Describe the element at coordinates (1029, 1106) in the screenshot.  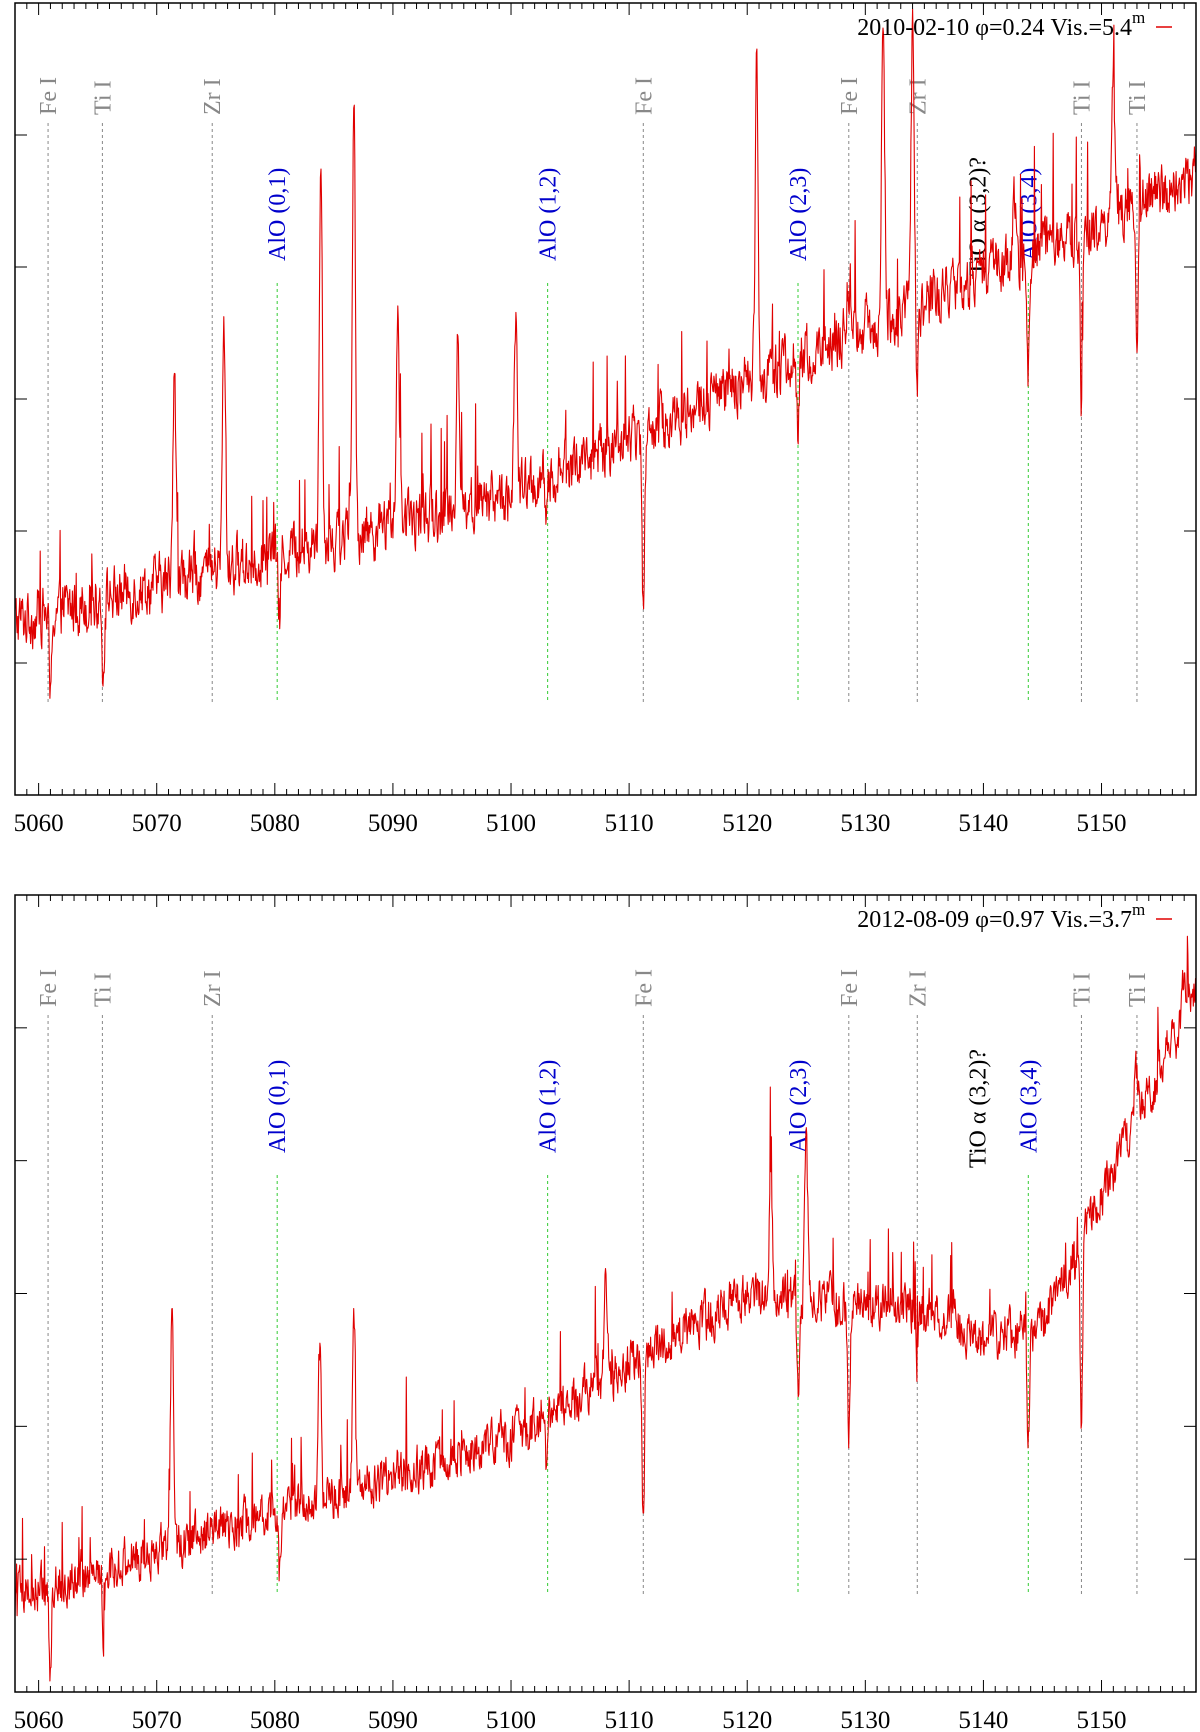
I see `alo-band-label: AlO (3,4)` at that location.